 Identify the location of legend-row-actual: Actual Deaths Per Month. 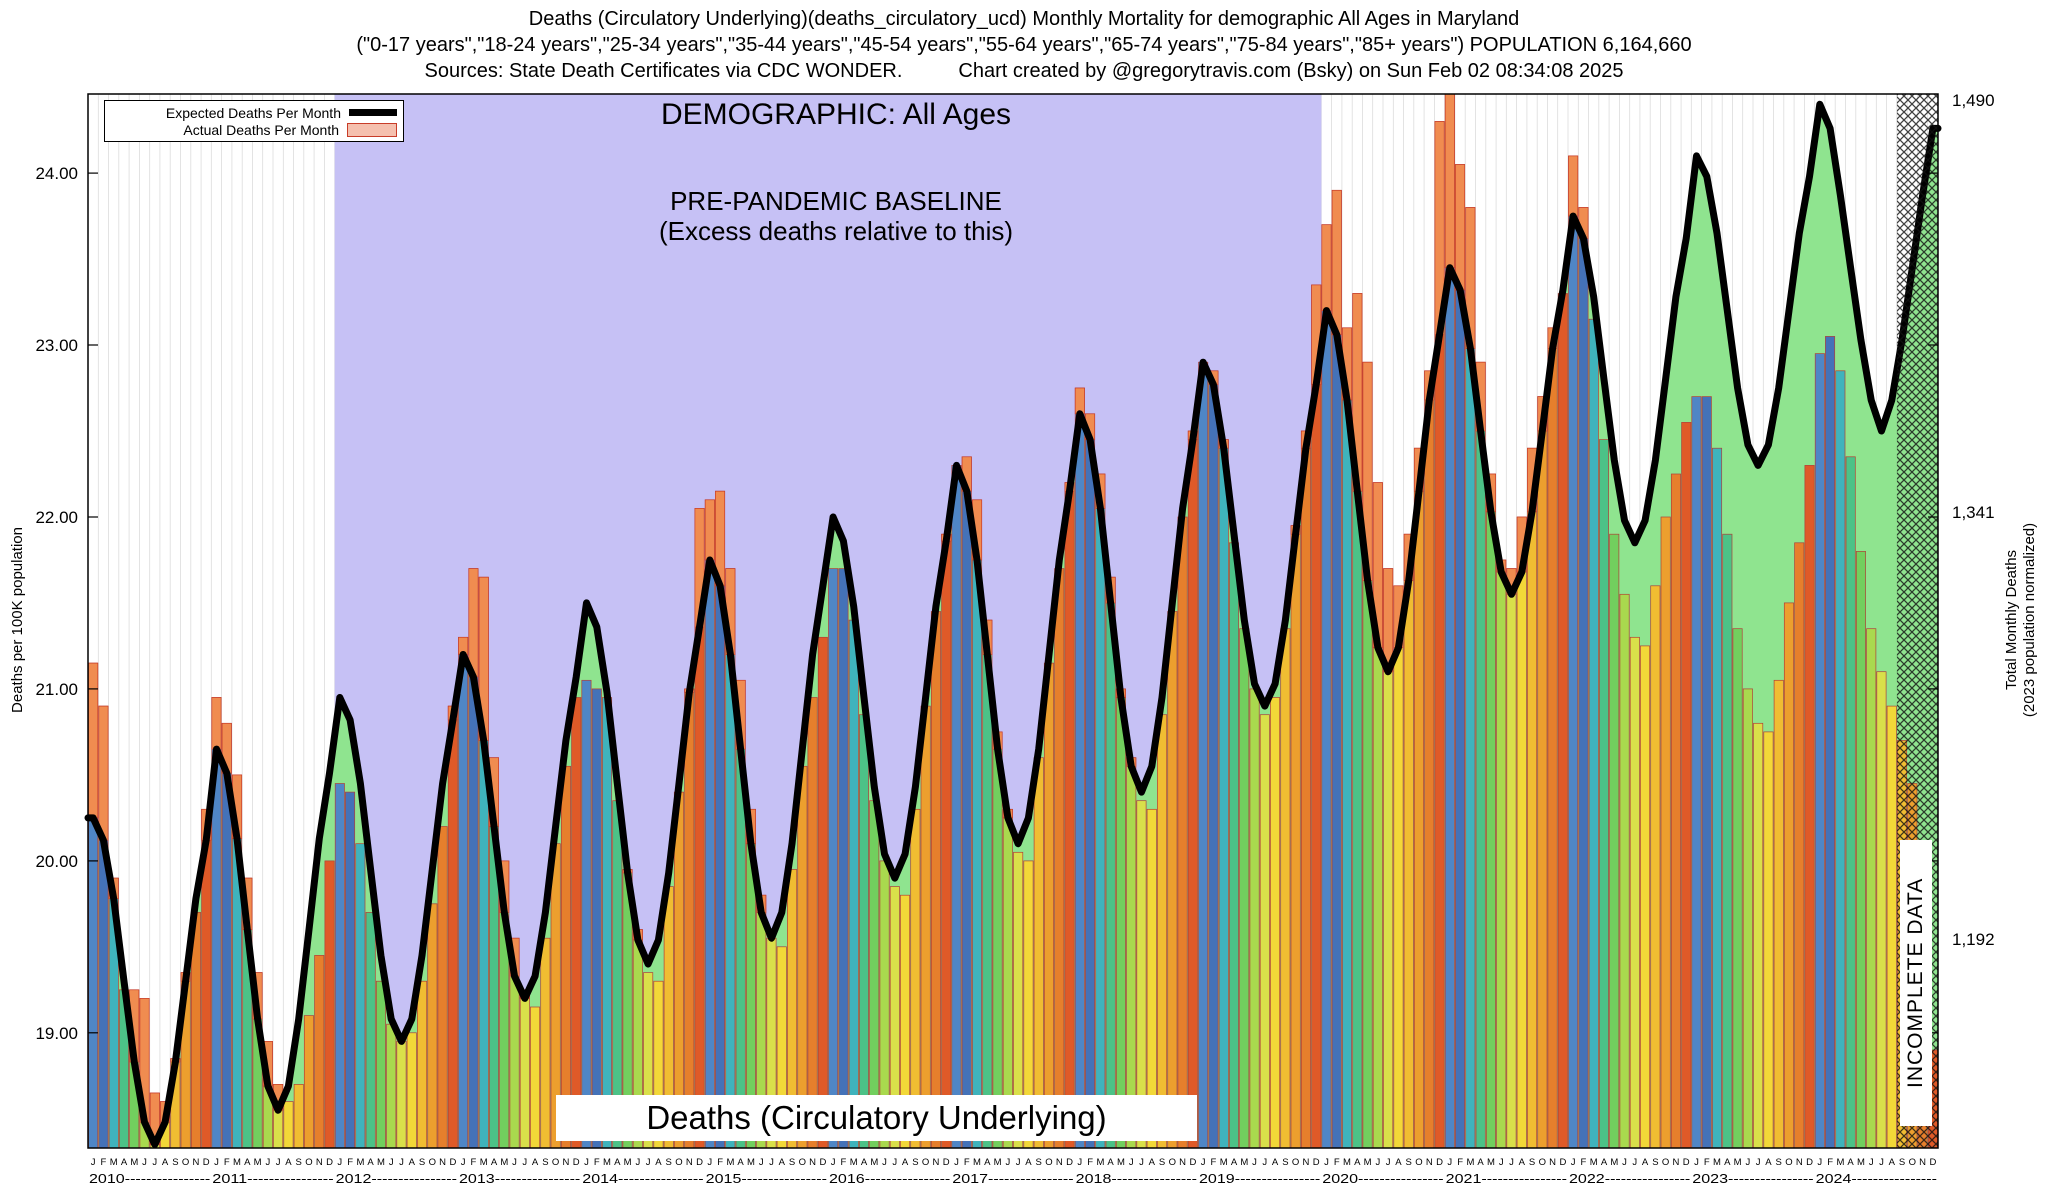
(254, 129).